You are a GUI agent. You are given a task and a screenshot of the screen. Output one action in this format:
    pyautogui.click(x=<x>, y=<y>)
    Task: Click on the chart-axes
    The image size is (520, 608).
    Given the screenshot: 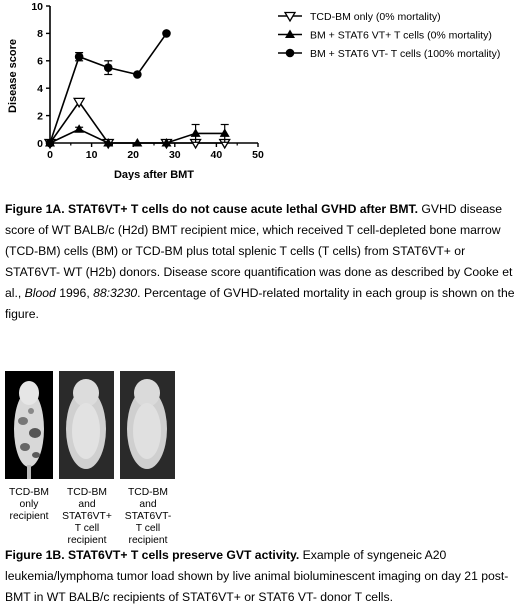 What is the action you would take?
    pyautogui.click(x=153, y=75)
    